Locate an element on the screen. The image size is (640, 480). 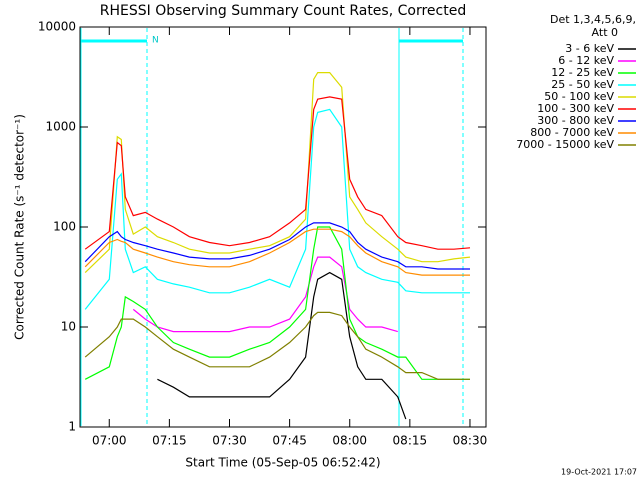
legend-label: 50 - 100 keV is located at coordinates (579, 96).